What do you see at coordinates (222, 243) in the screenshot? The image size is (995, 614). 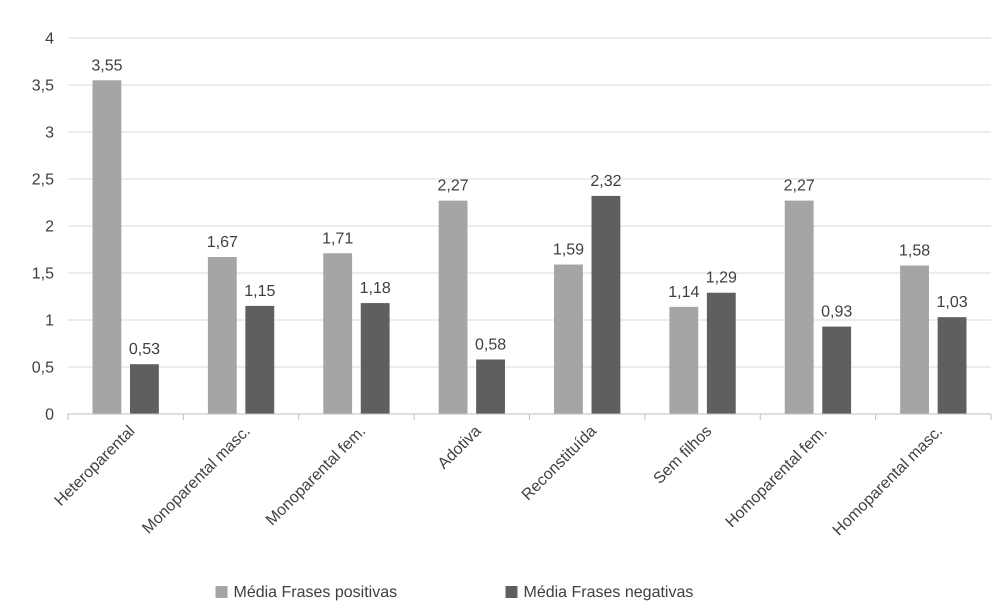 I see `data-label: 1,67` at bounding box center [222, 243].